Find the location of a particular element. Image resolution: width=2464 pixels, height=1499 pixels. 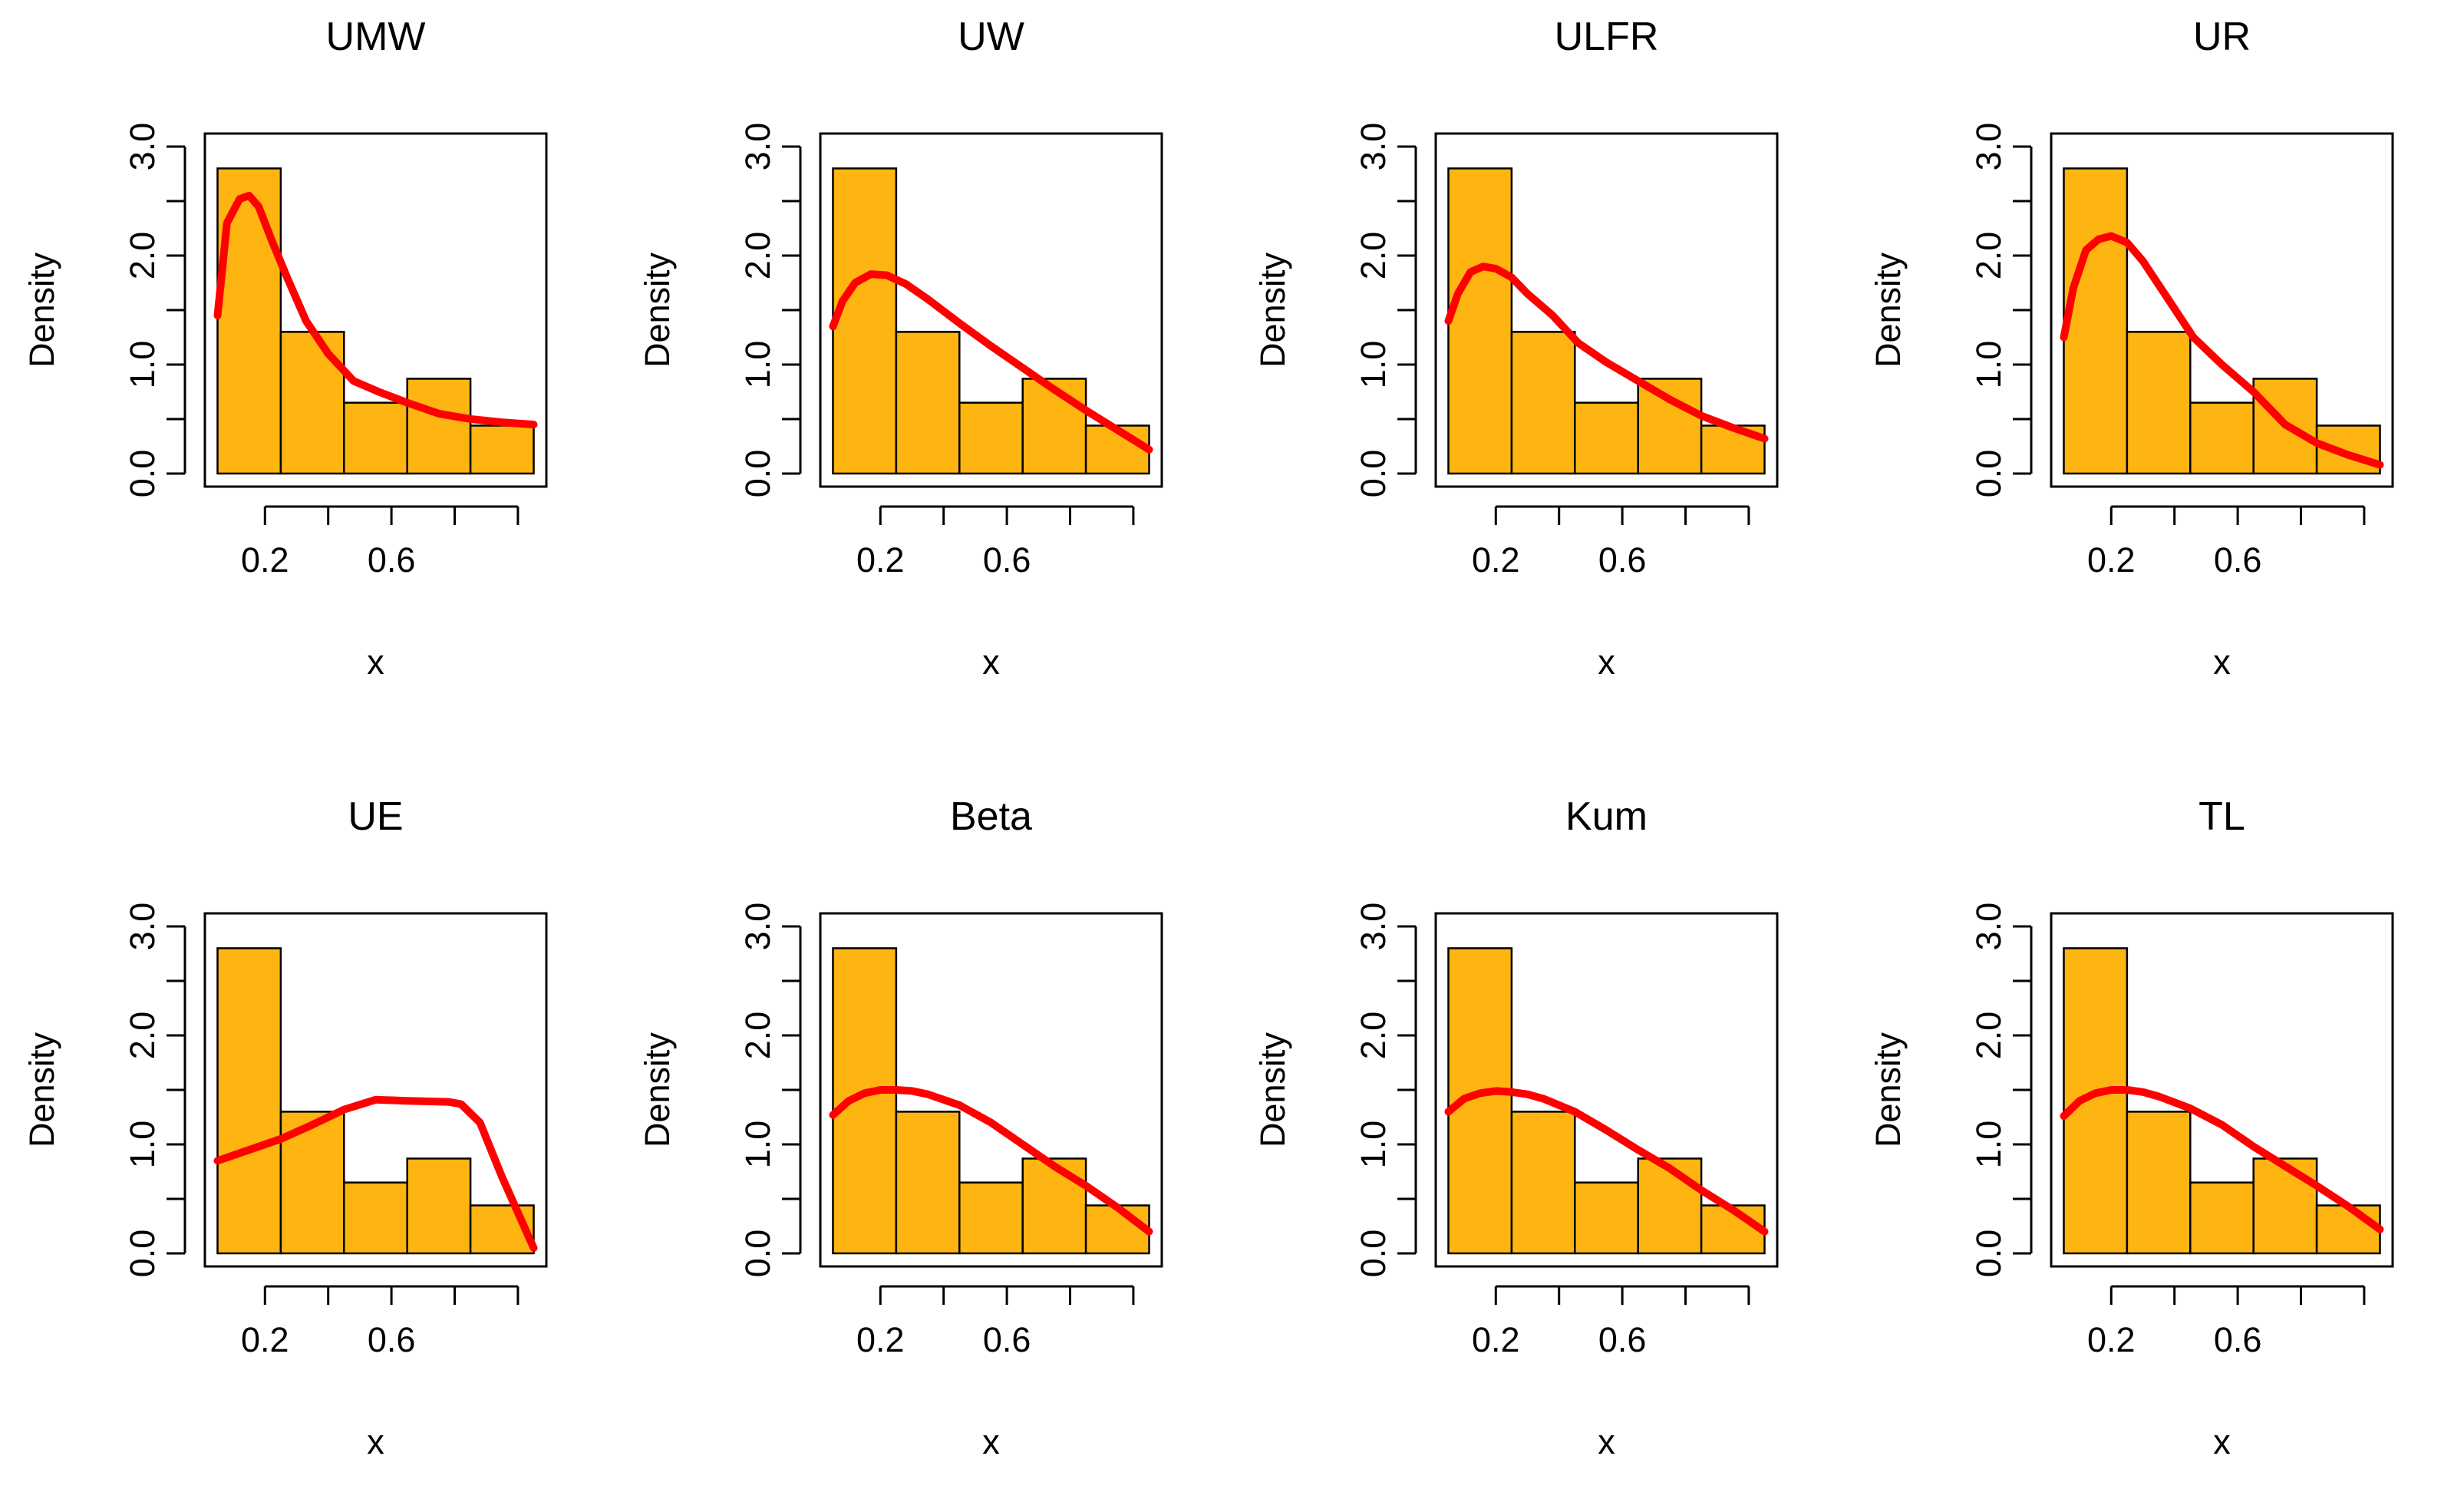

chart-title: UE is located at coordinates (376, 816).